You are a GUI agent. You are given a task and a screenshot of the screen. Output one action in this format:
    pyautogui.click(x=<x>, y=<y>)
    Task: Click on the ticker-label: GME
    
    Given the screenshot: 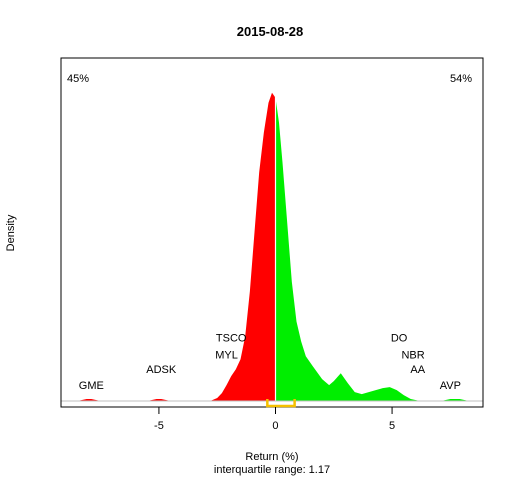 What is the action you would take?
    pyautogui.click(x=91, y=386)
    